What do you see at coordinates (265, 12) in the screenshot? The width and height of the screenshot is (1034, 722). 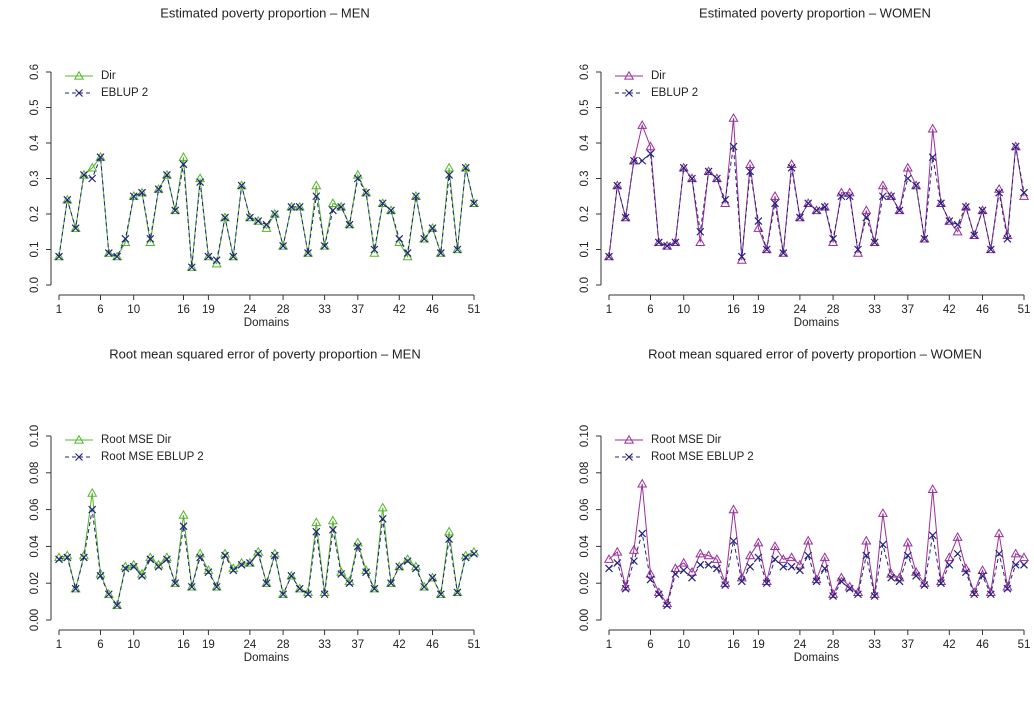 I see `panel-title: Estimated poverty proportion – MEN` at bounding box center [265, 12].